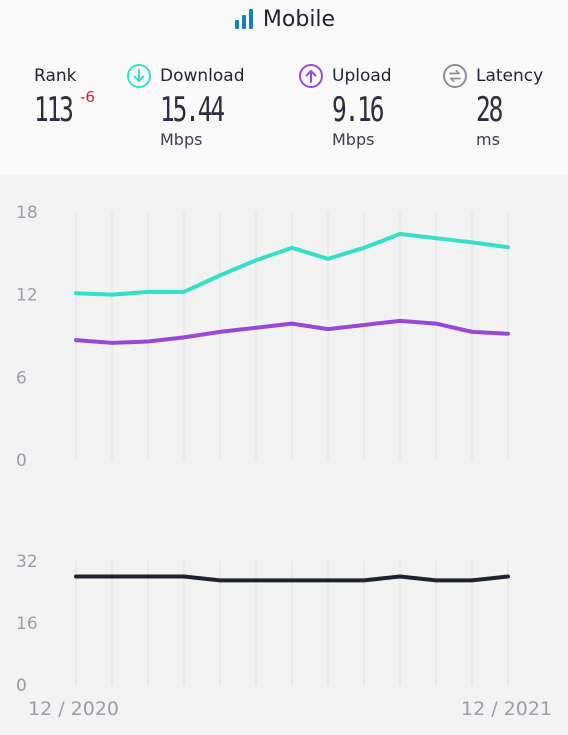 The width and height of the screenshot is (568, 735). What do you see at coordinates (489, 110) in the screenshot?
I see `latency-value: 28` at bounding box center [489, 110].